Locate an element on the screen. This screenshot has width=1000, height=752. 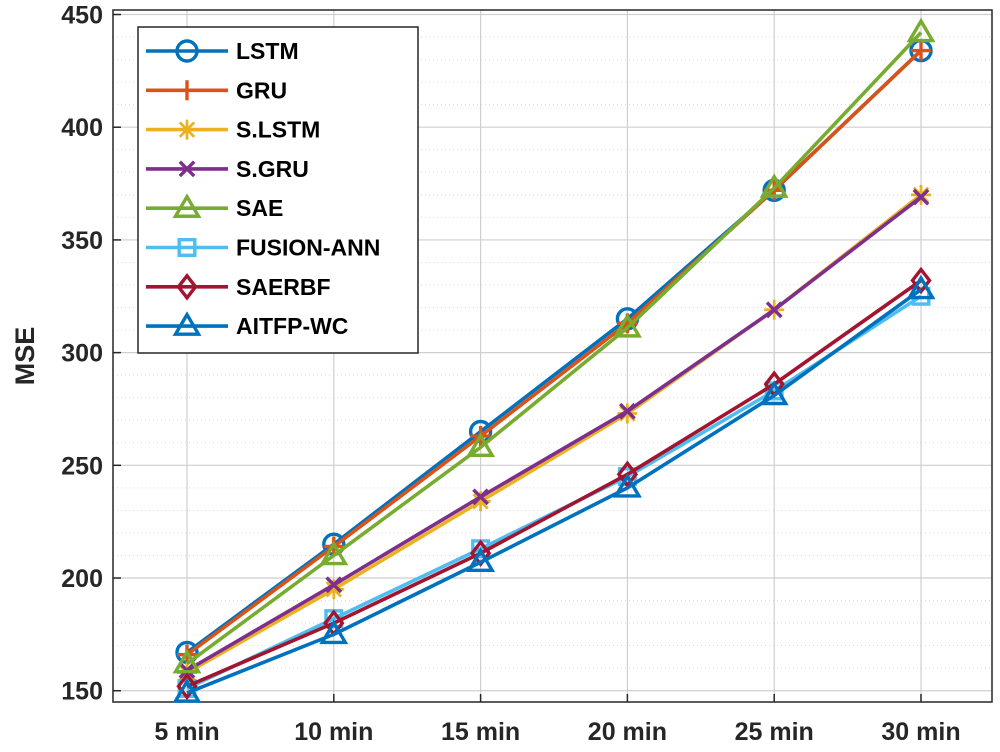
legend-item-s-lstm: S.LSTM is located at coordinates (233, 130).